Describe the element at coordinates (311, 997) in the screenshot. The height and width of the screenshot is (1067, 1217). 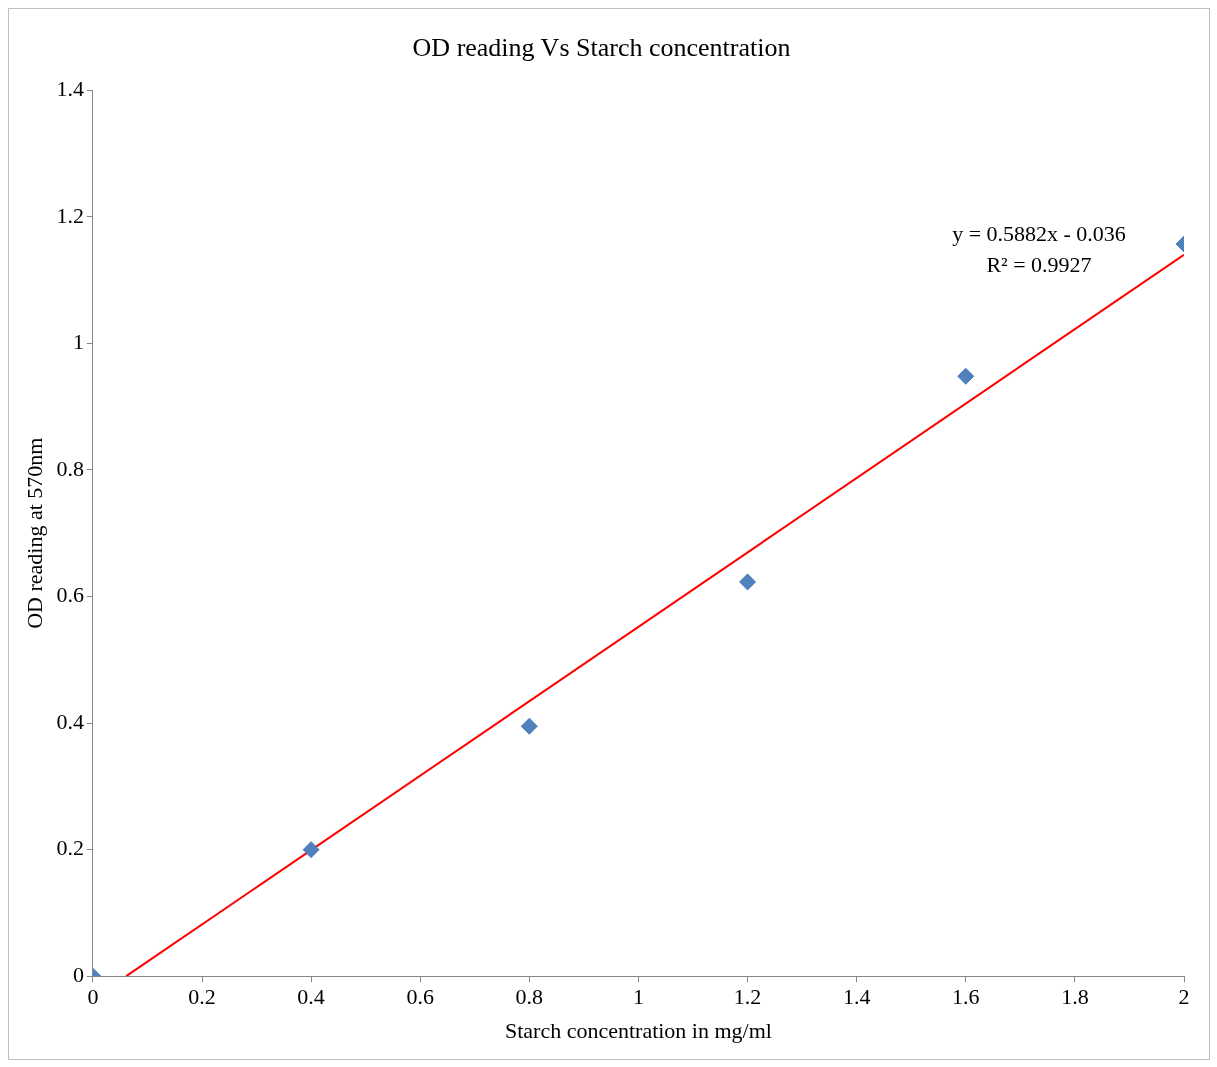
I see `x-tick-label: 0.4` at that location.